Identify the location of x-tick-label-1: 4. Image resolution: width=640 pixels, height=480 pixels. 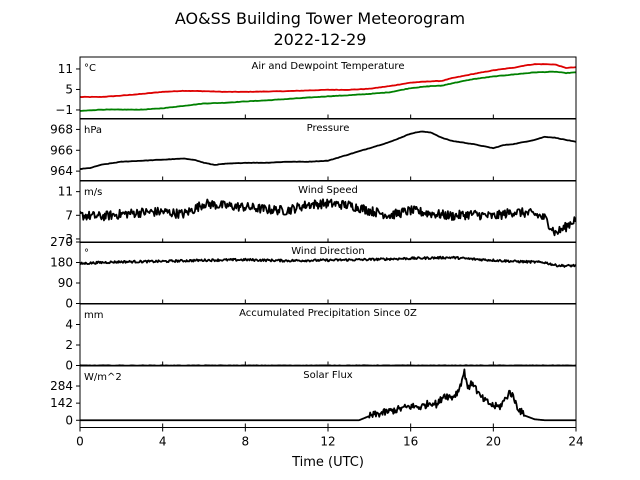
(163, 442).